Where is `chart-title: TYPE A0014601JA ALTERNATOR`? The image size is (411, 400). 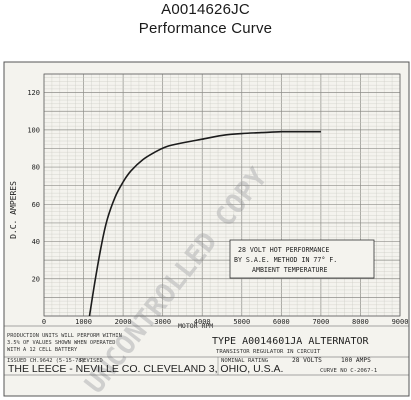 chart-title: TYPE A0014601JA ALTERNATOR is located at coordinates (291, 341).